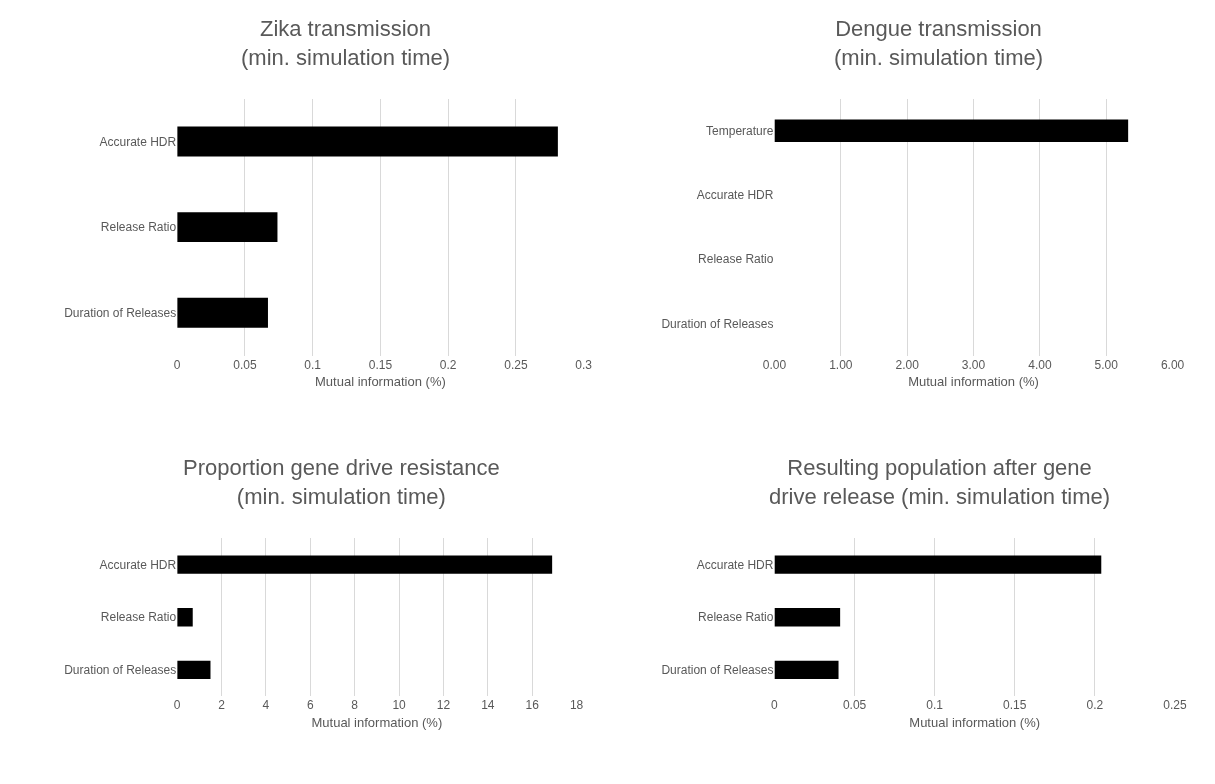 This screenshot has height=784, width=1215. Describe the element at coordinates (584, 364) in the screenshot. I see `x-tick-label: 0.3` at that location.